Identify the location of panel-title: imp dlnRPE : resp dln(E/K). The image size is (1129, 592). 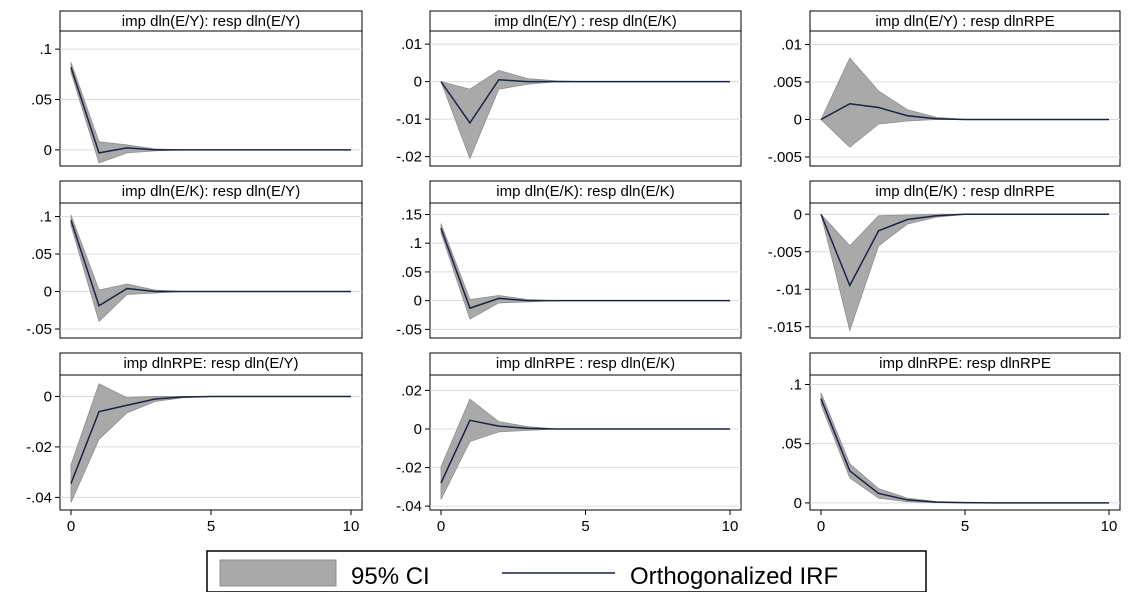
(585, 363).